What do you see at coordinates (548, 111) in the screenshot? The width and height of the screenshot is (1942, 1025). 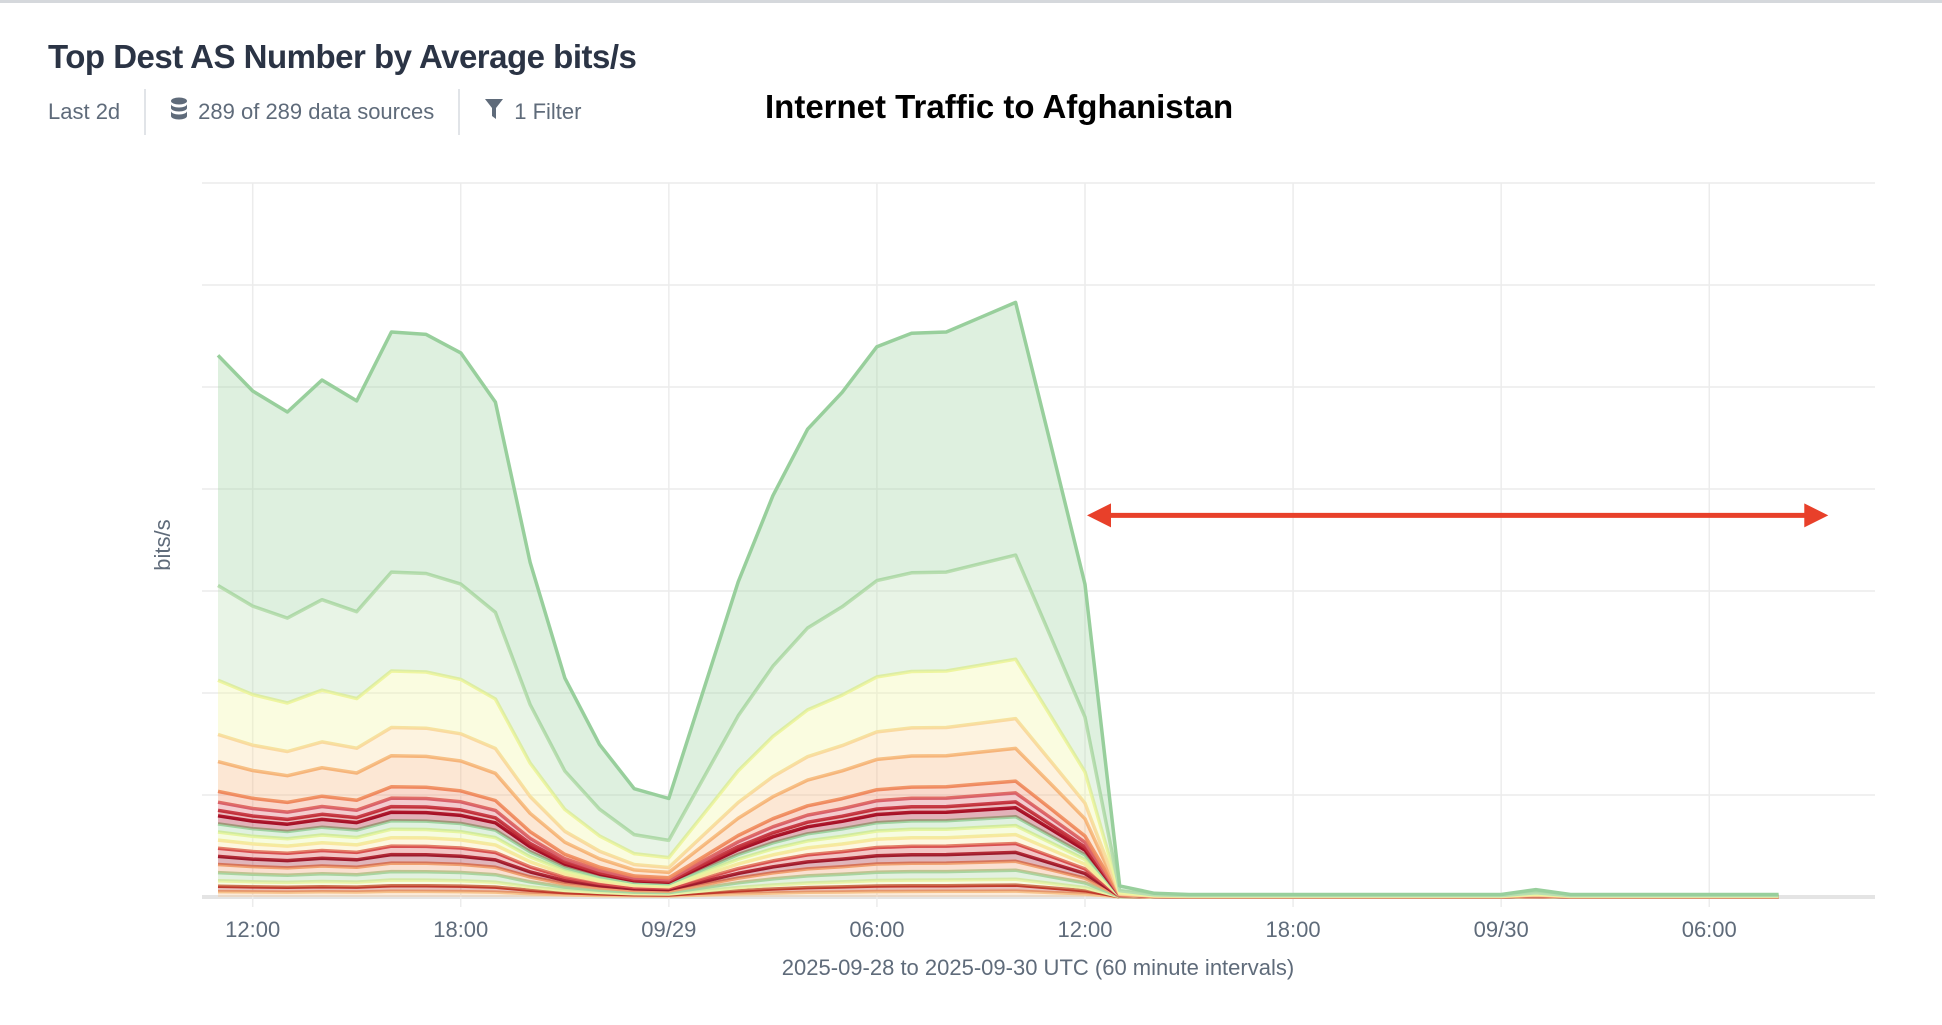 I see `filters: 1 Filter` at bounding box center [548, 111].